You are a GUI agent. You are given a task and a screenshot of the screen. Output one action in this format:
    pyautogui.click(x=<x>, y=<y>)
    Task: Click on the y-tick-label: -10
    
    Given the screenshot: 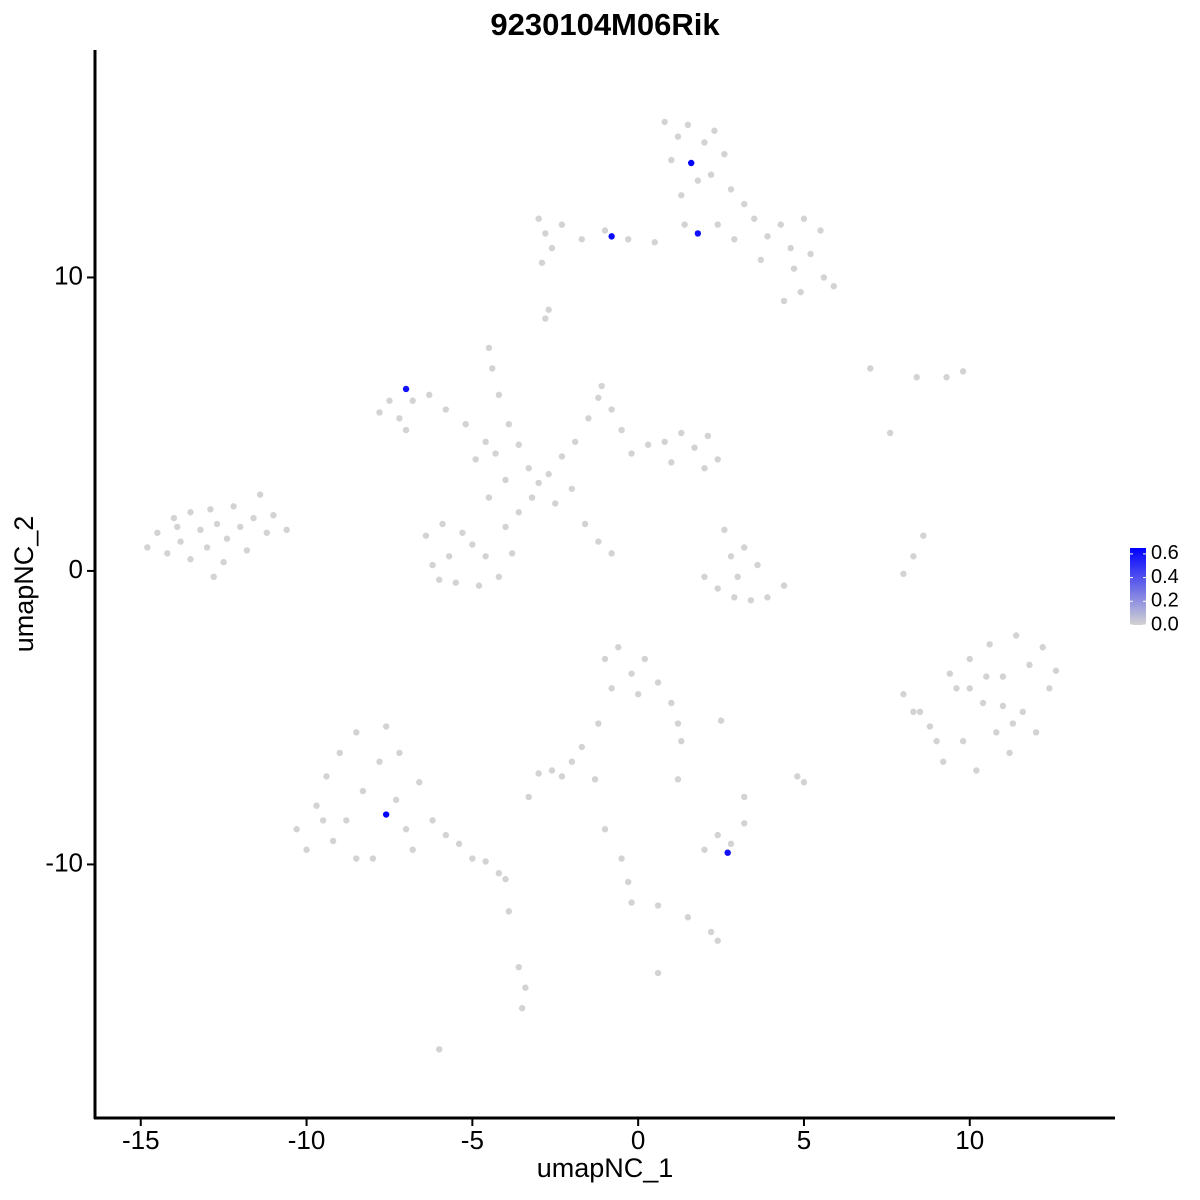 What is the action you would take?
    pyautogui.click(x=64, y=862)
    